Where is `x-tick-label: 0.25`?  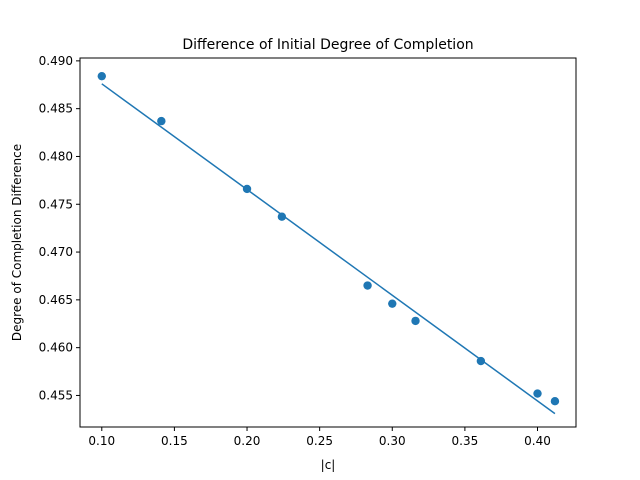 x-tick-label: 0.25 is located at coordinates (319, 441).